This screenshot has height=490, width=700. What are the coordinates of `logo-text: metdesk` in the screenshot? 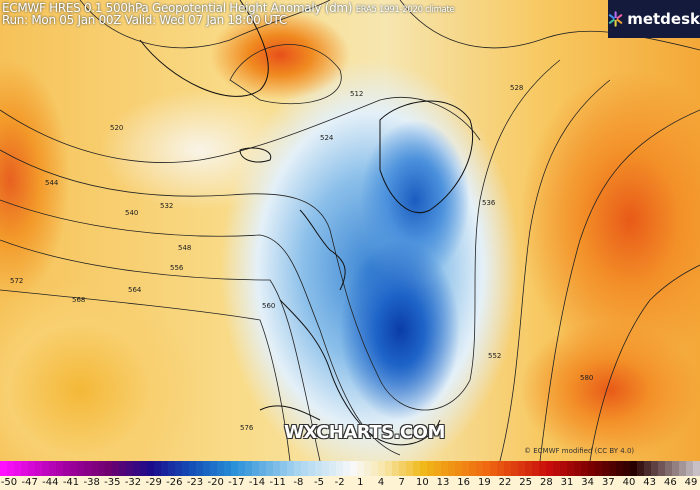 It's located at (663, 19).